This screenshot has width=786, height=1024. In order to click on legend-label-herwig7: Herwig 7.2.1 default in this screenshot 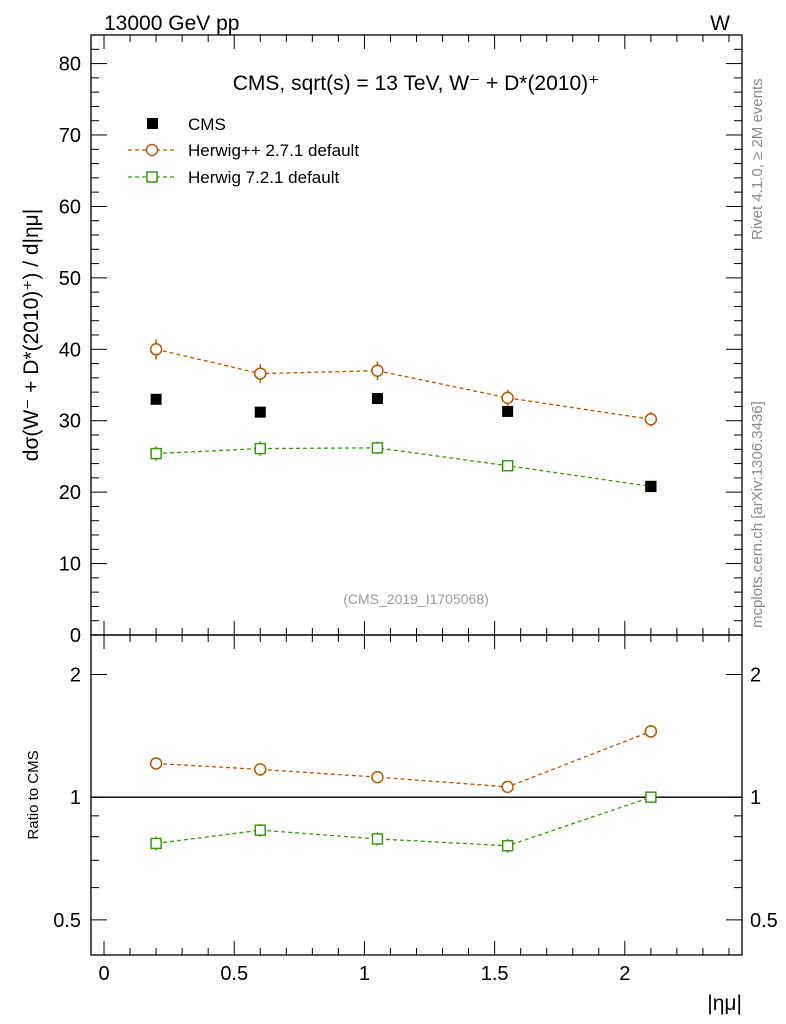, I will do `click(263, 177)`.